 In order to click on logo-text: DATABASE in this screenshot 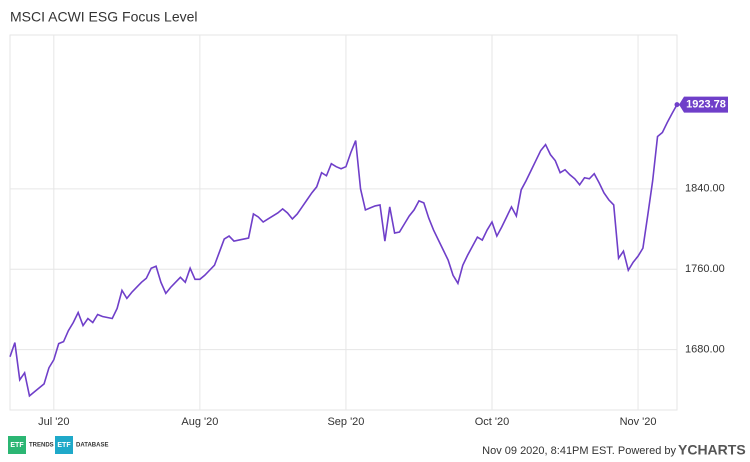, I will do `click(92, 446)`.